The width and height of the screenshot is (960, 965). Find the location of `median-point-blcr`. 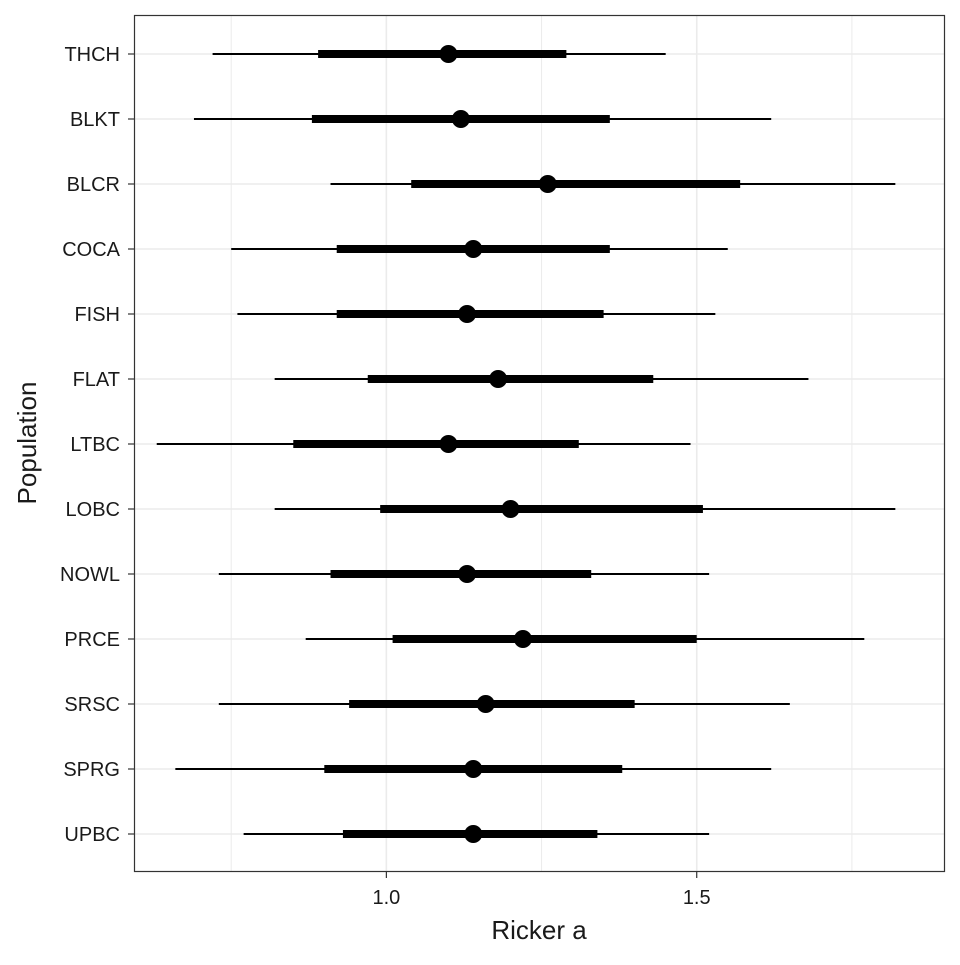

median-point-blcr is located at coordinates (547, 184).